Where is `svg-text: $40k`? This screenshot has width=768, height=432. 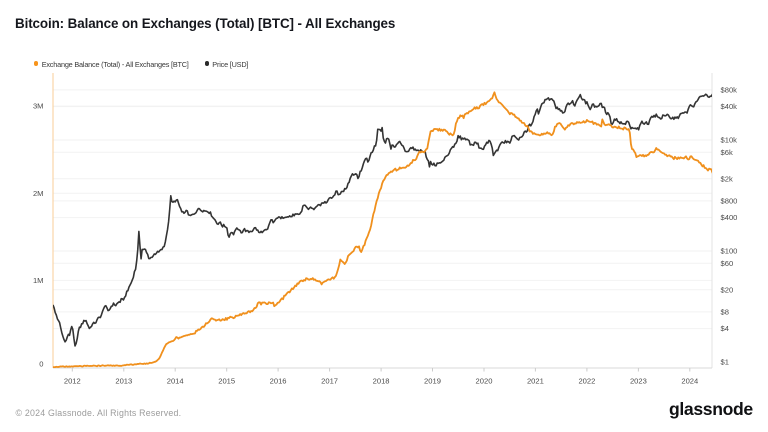
svg-text: $40k is located at coordinates (729, 106).